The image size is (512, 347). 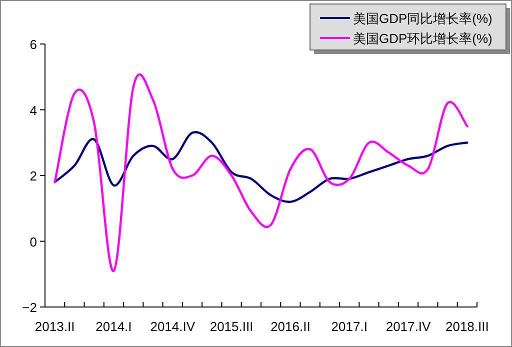 What do you see at coordinates (33, 110) in the screenshot?
I see `ytick: 4` at bounding box center [33, 110].